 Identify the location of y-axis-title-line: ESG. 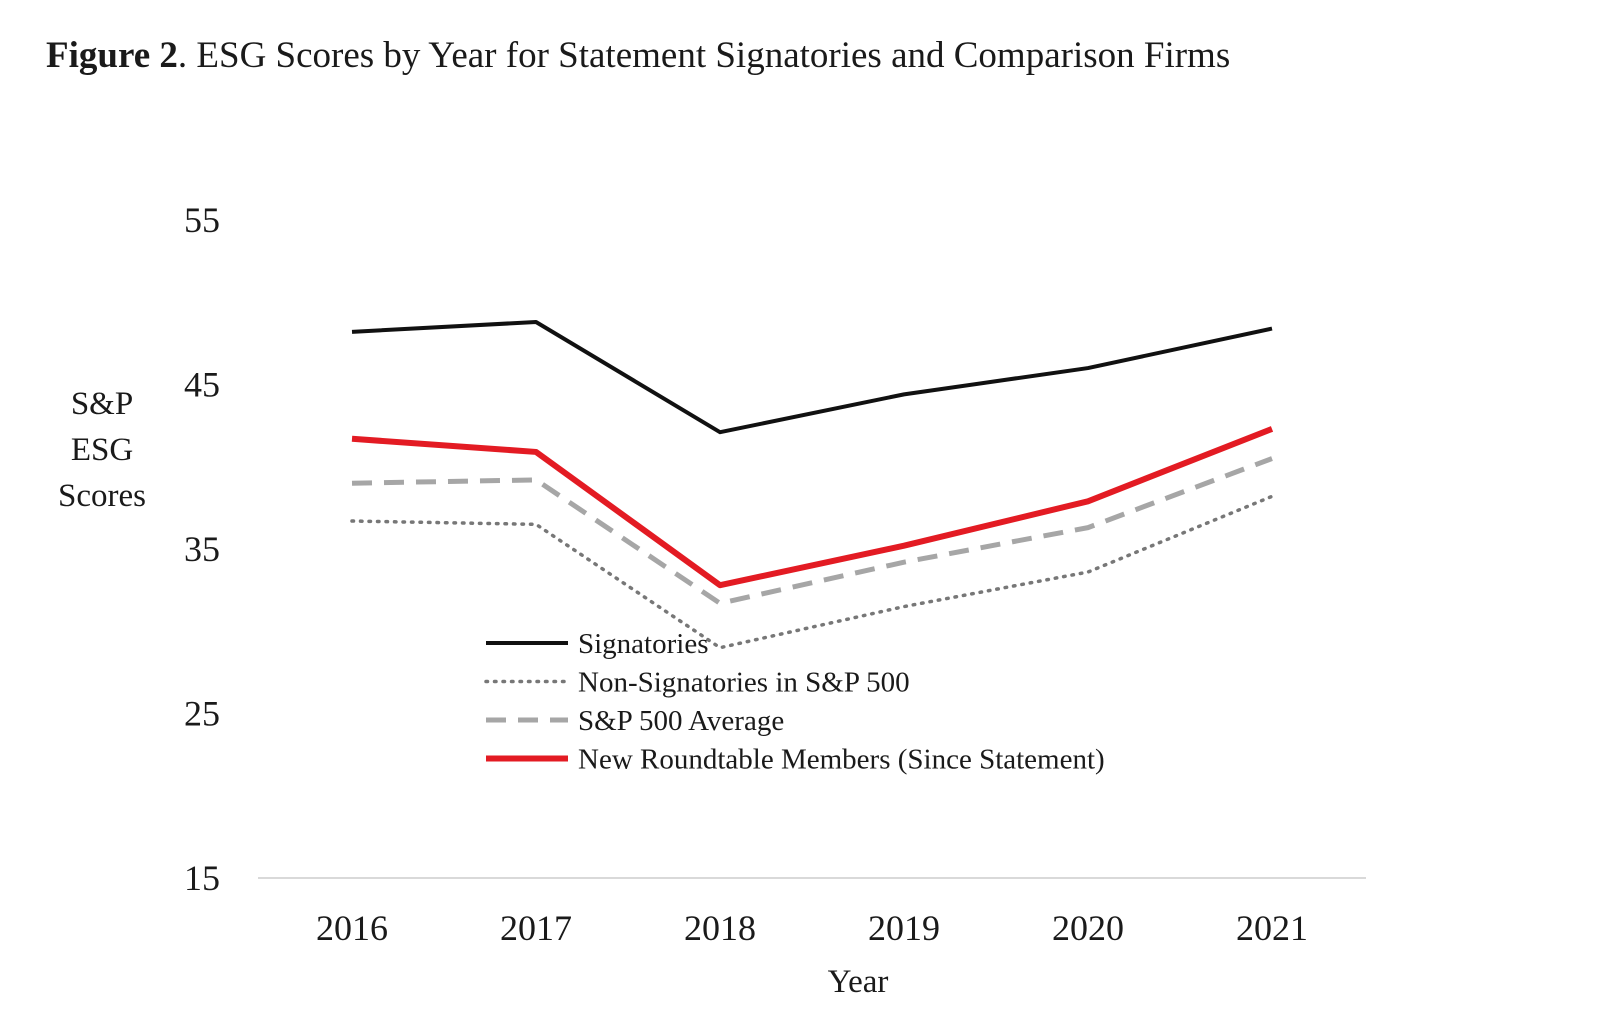
(102, 450).